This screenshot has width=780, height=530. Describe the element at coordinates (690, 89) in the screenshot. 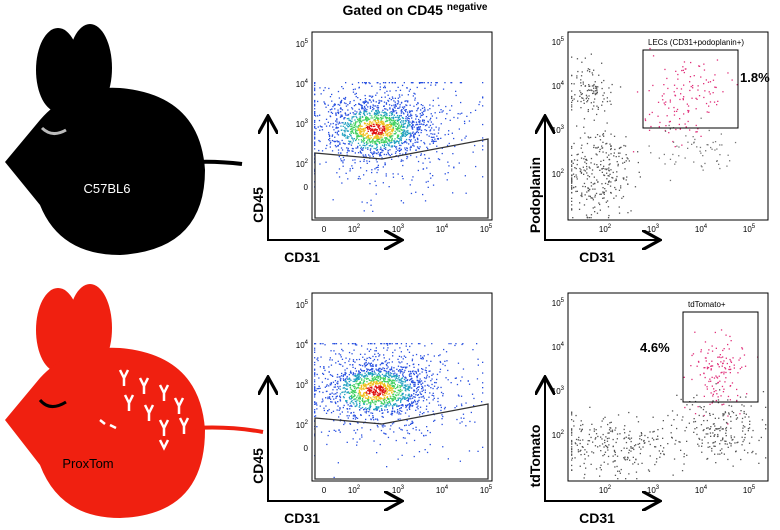

I see `gate` at that location.